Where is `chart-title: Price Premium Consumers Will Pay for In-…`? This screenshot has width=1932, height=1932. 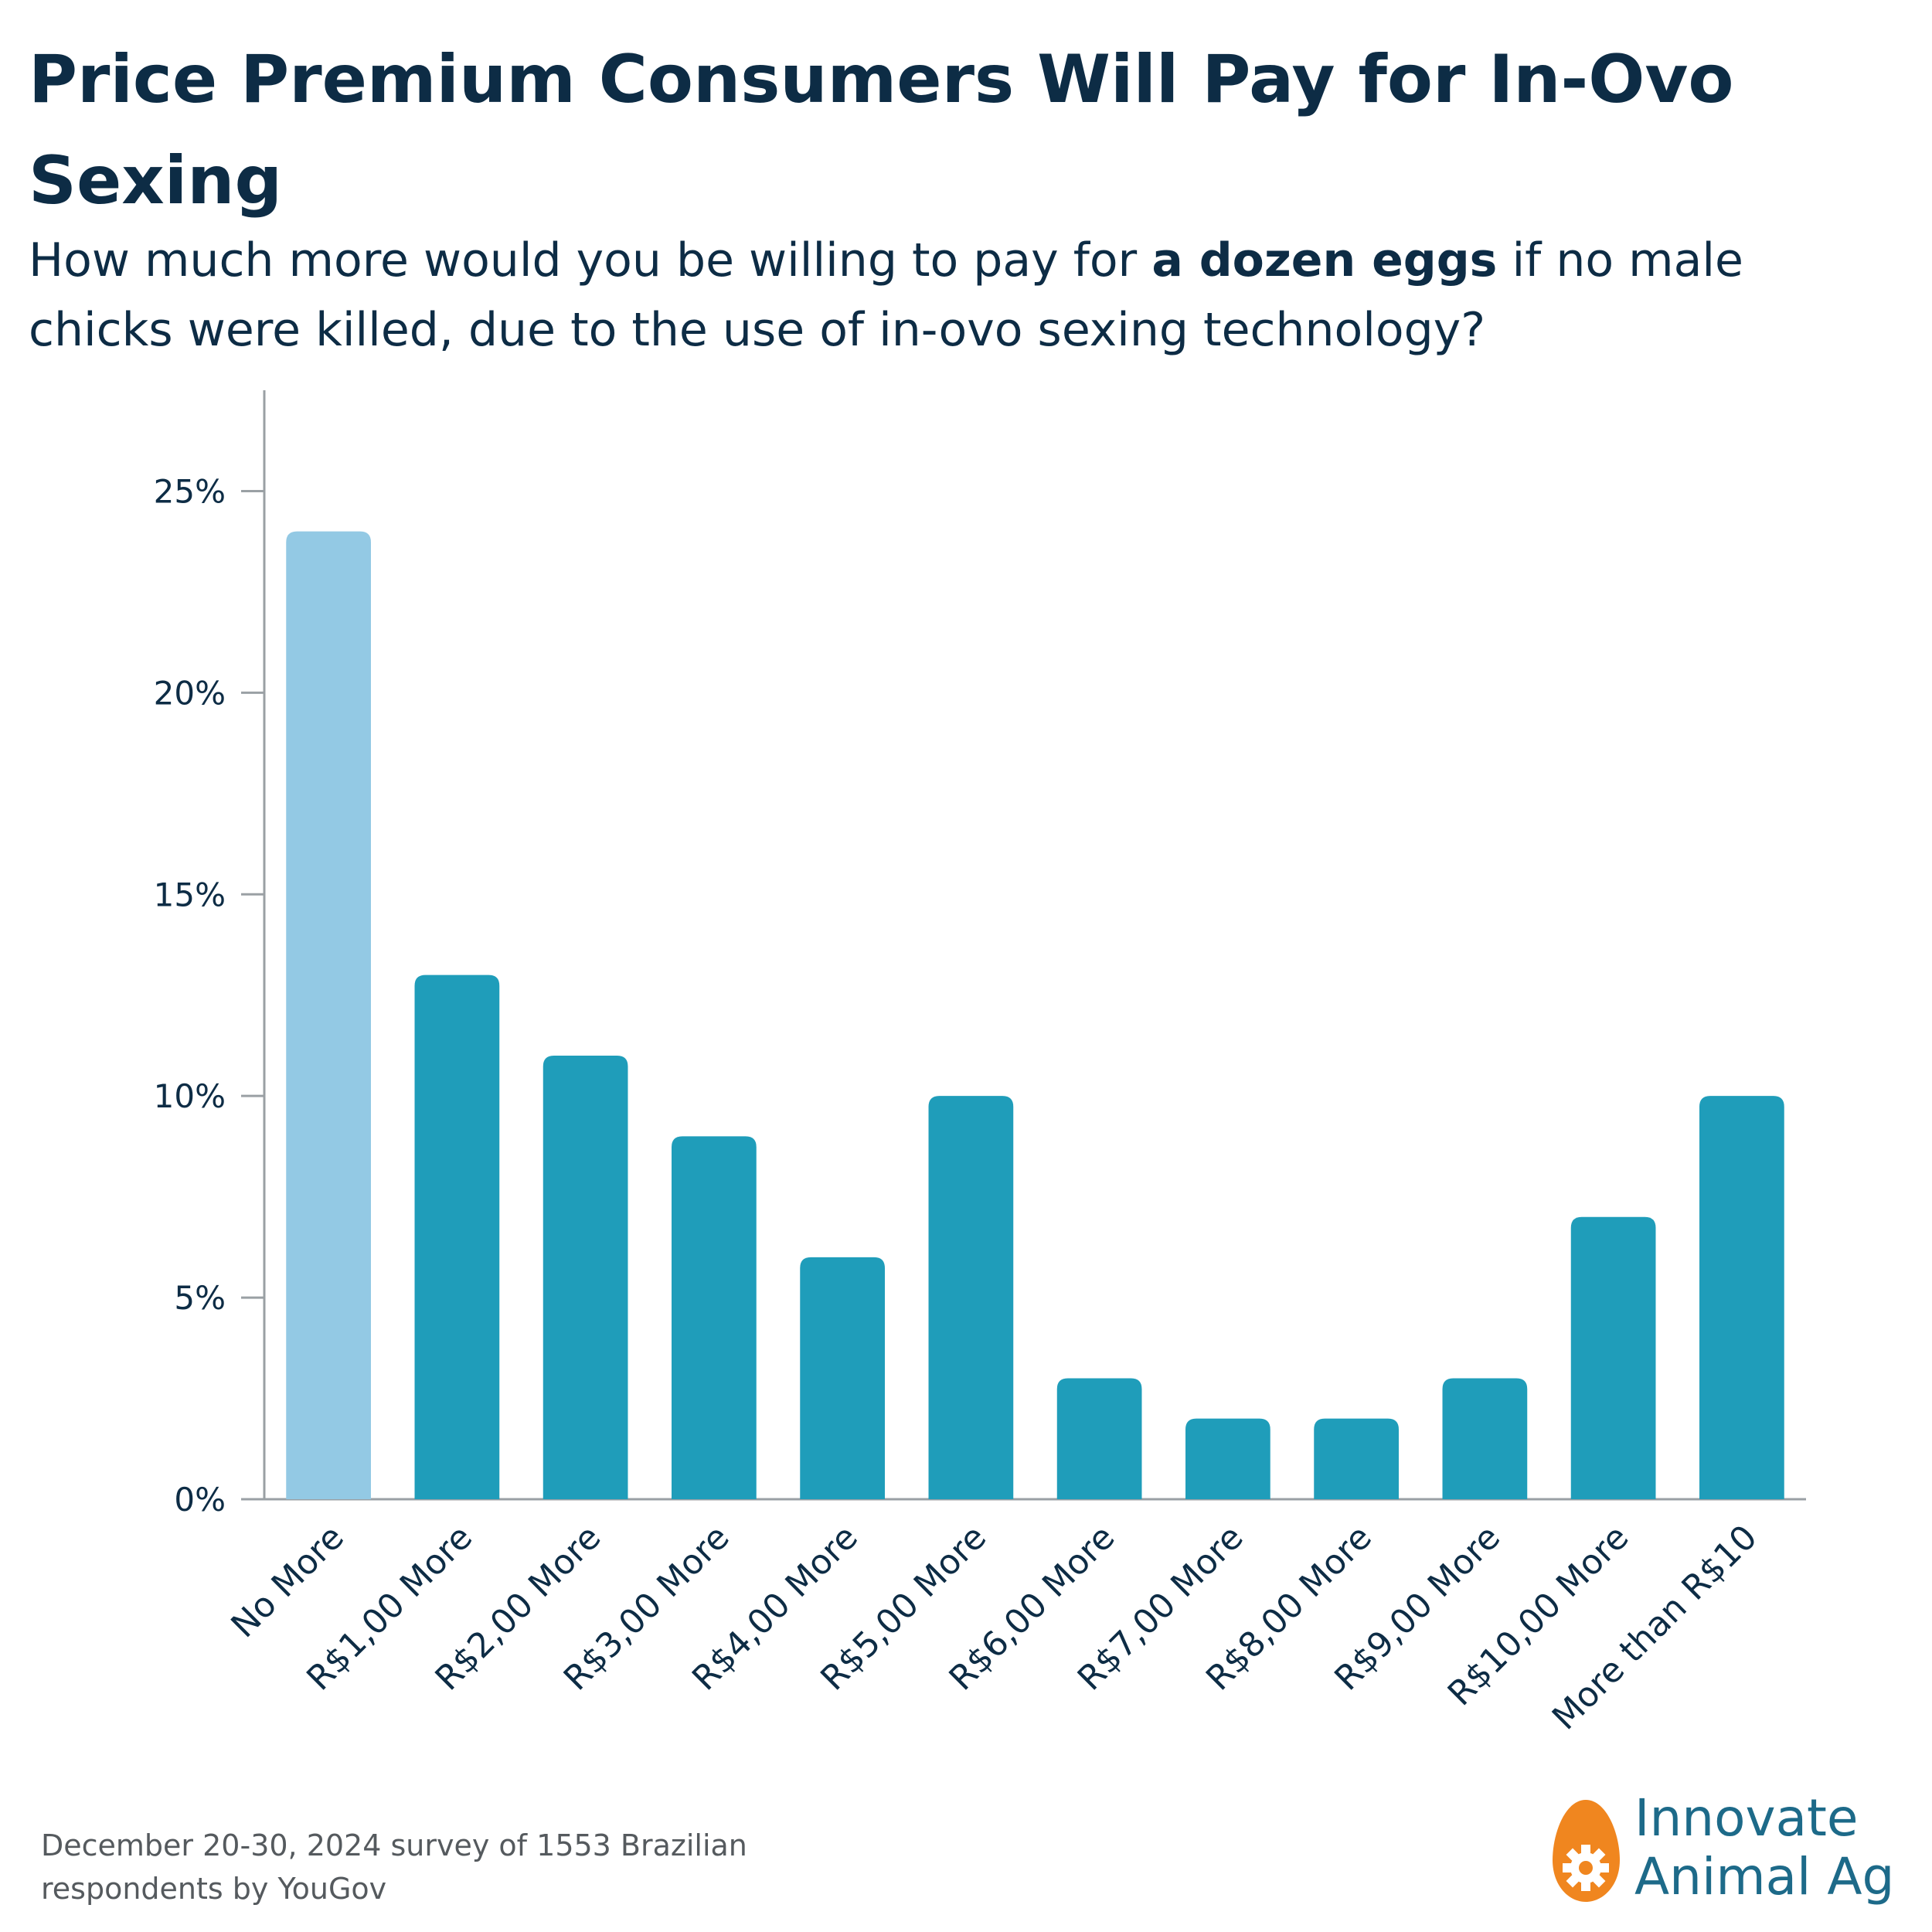
chart-title: Price Premium Consumers Will Pay for In-… is located at coordinates (882, 130).